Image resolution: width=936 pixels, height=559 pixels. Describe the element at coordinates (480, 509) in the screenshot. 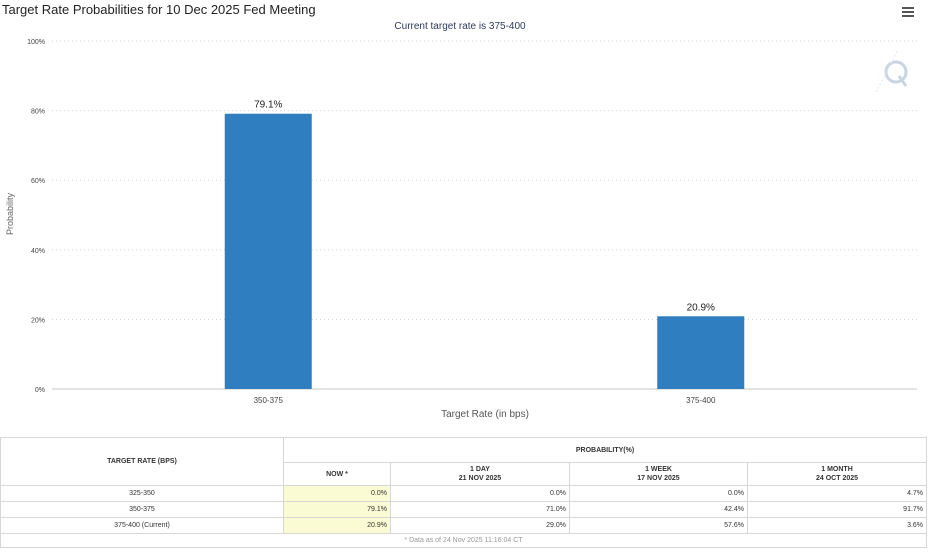

I see `probability-cell: 71.0%` at that location.